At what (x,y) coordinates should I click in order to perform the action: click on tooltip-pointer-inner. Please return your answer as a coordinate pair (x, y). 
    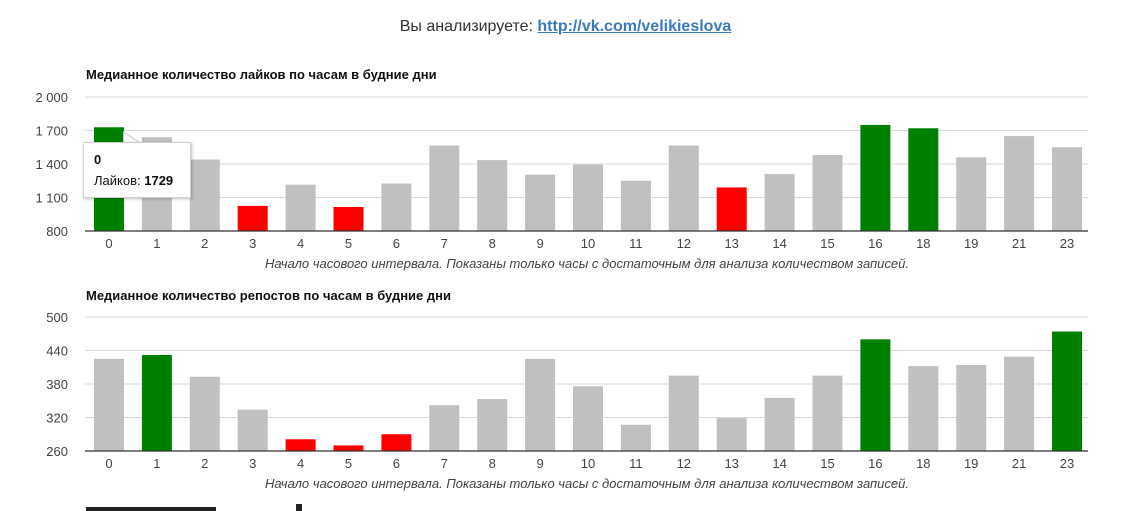
    Looking at the image, I should click on (131, 138).